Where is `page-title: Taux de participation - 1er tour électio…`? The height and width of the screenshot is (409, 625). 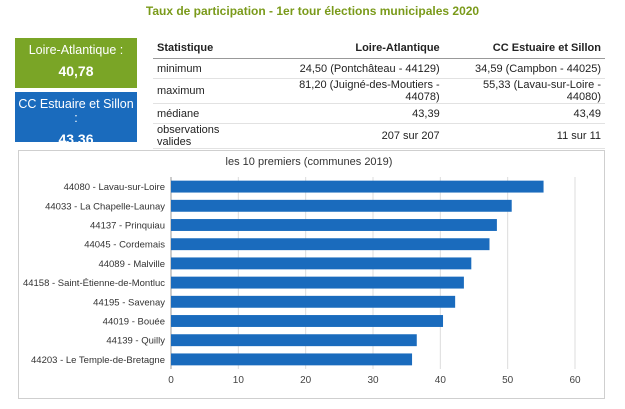
page-title: Taux de participation - 1er tour électio… is located at coordinates (312, 11).